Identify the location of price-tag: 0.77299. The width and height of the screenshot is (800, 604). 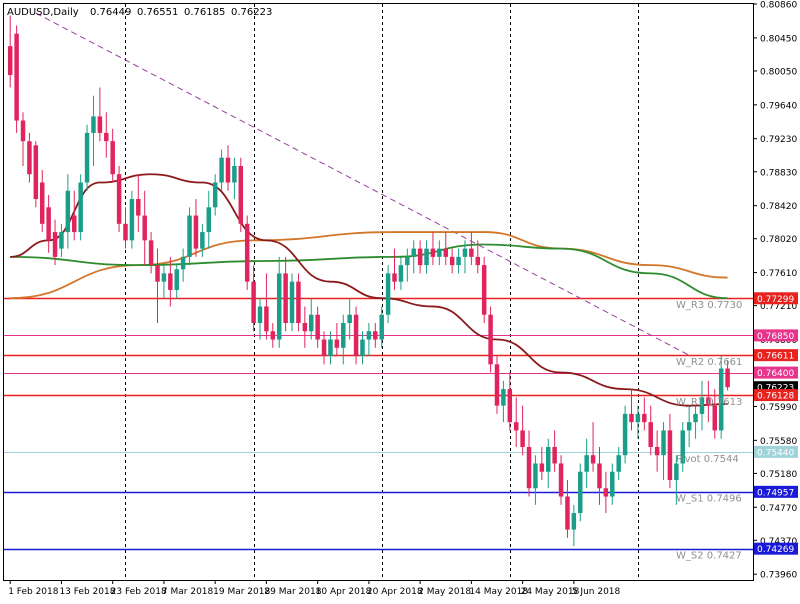
(776, 298).